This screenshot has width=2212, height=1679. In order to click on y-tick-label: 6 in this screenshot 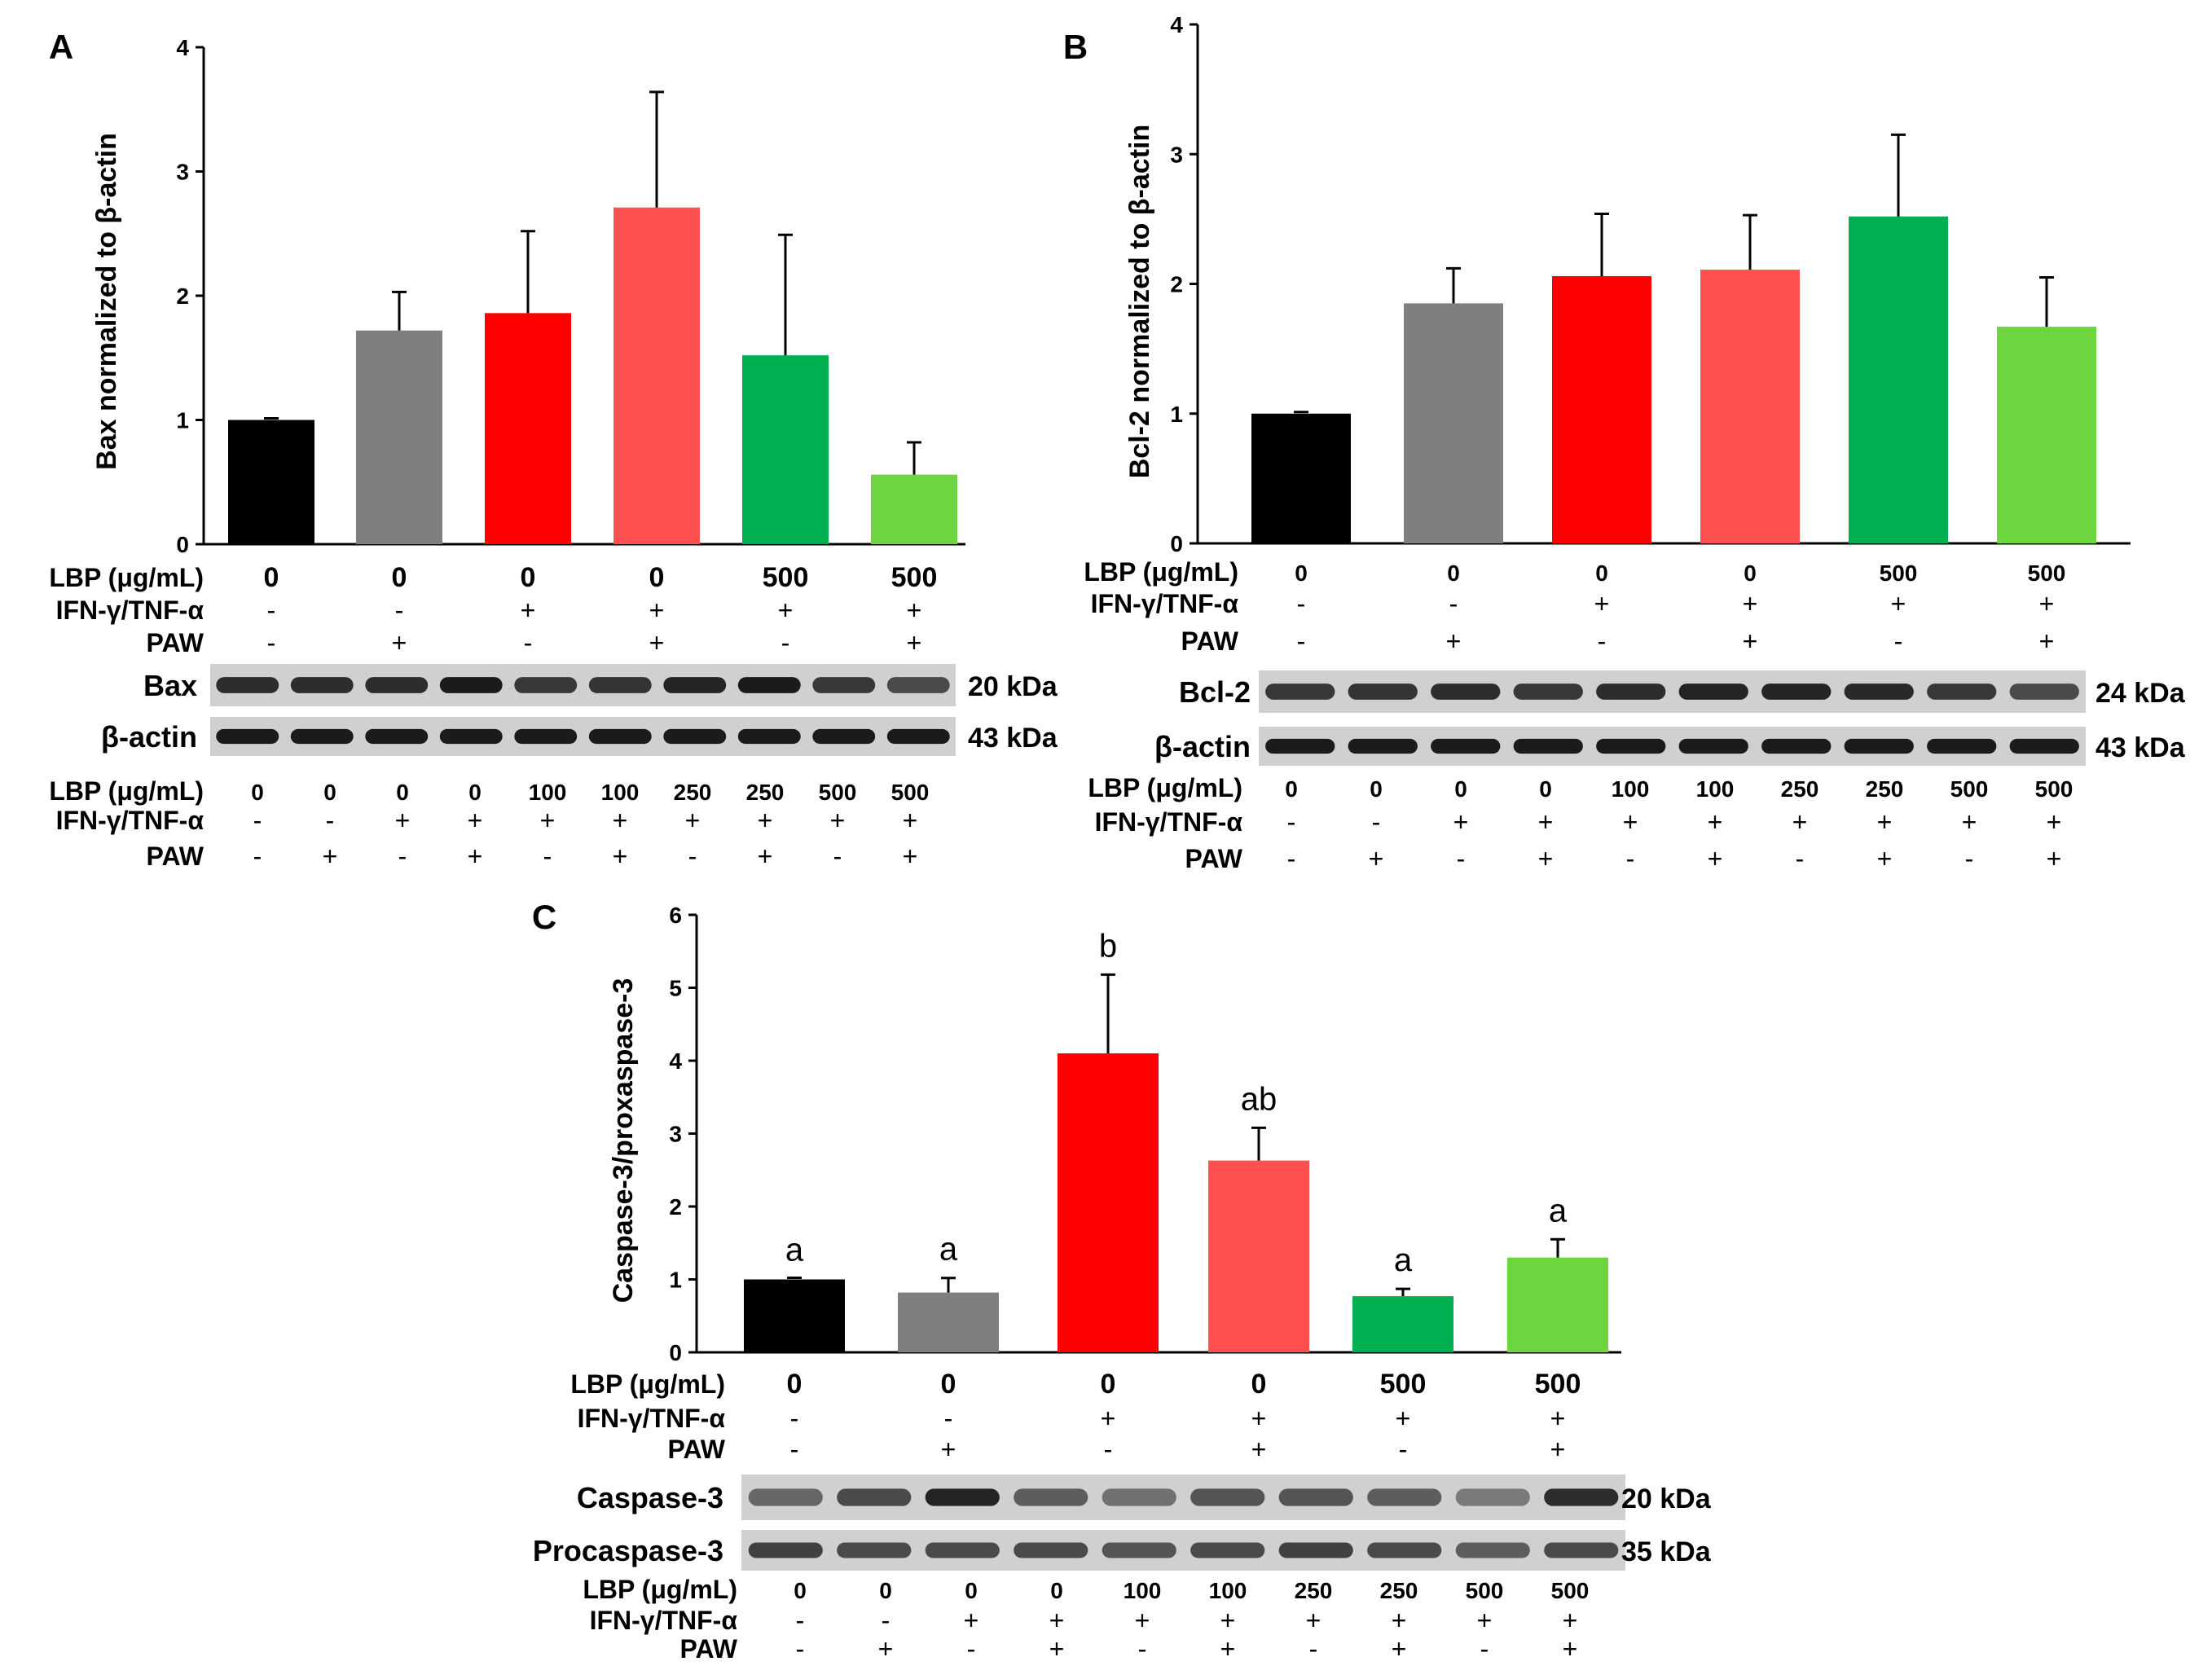, I will do `click(675, 915)`.